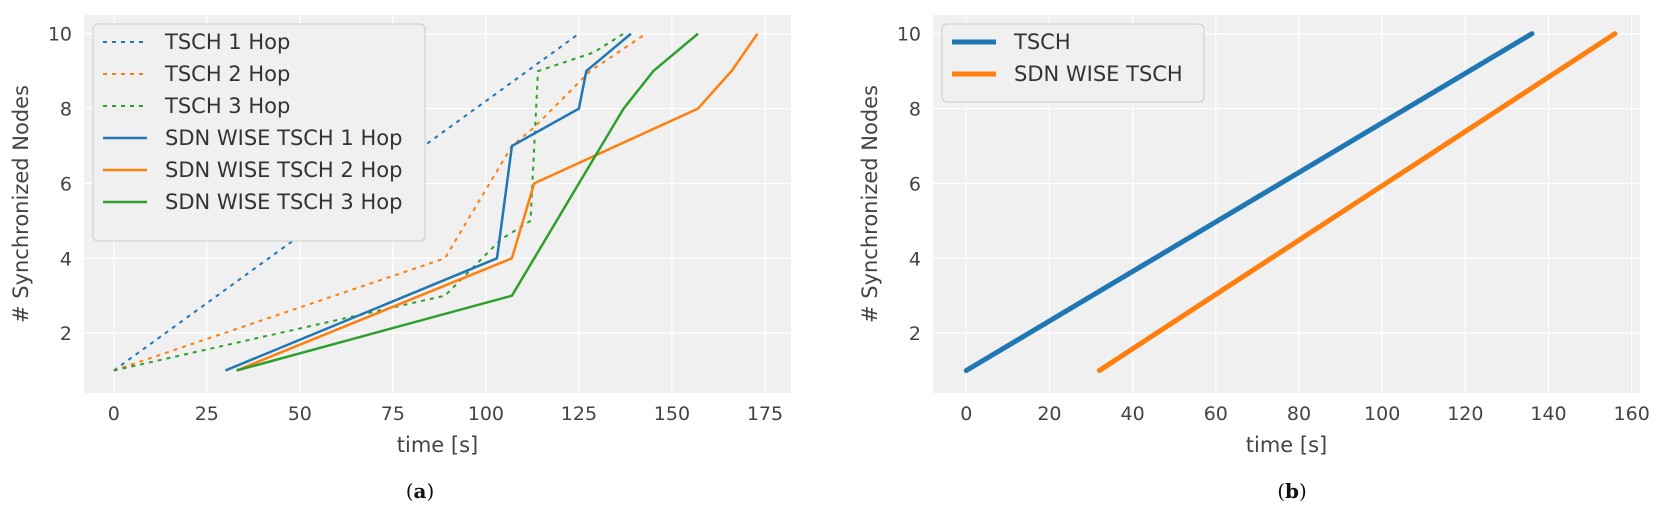 Image resolution: width=1656 pixels, height=513 pixels. I want to click on caption-b-close: ), so click(1303, 491).